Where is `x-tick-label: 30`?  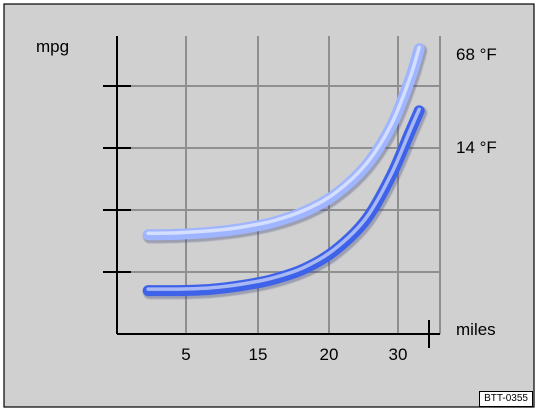
x-tick-label: 30 is located at coordinates (398, 354).